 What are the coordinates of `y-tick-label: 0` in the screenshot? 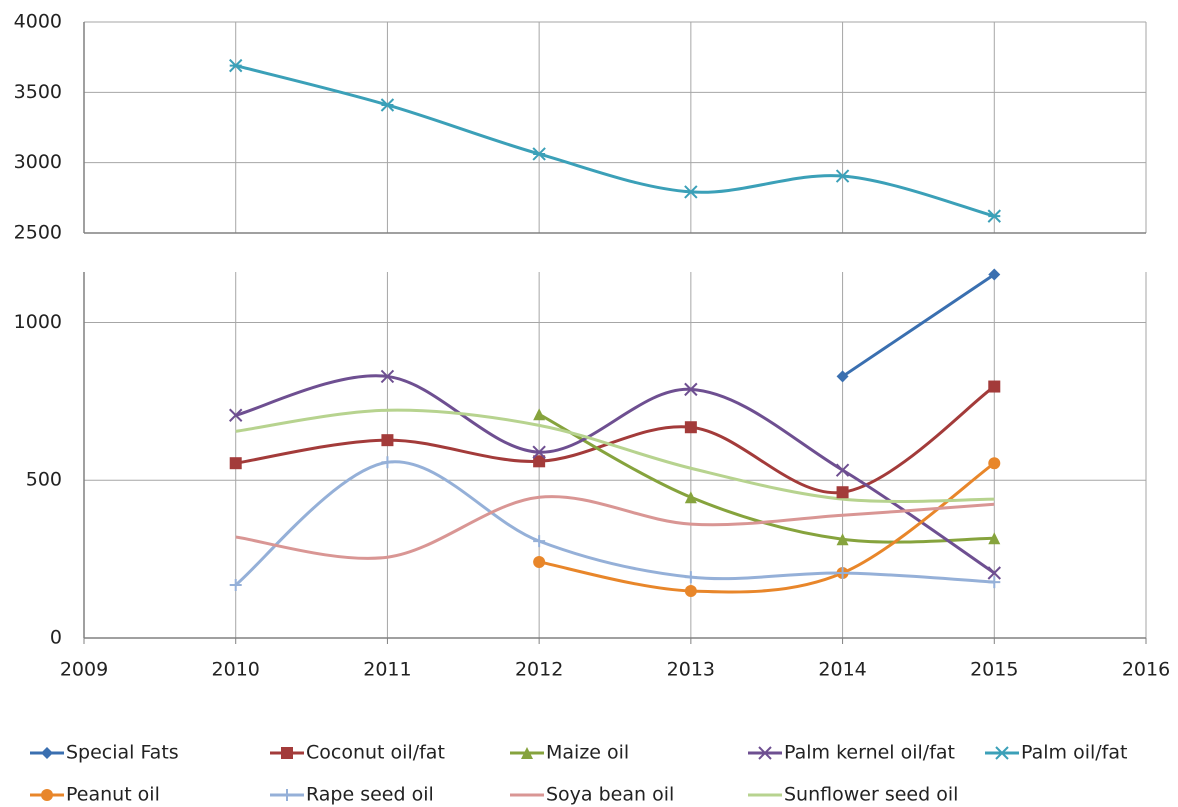 It's located at (56, 638).